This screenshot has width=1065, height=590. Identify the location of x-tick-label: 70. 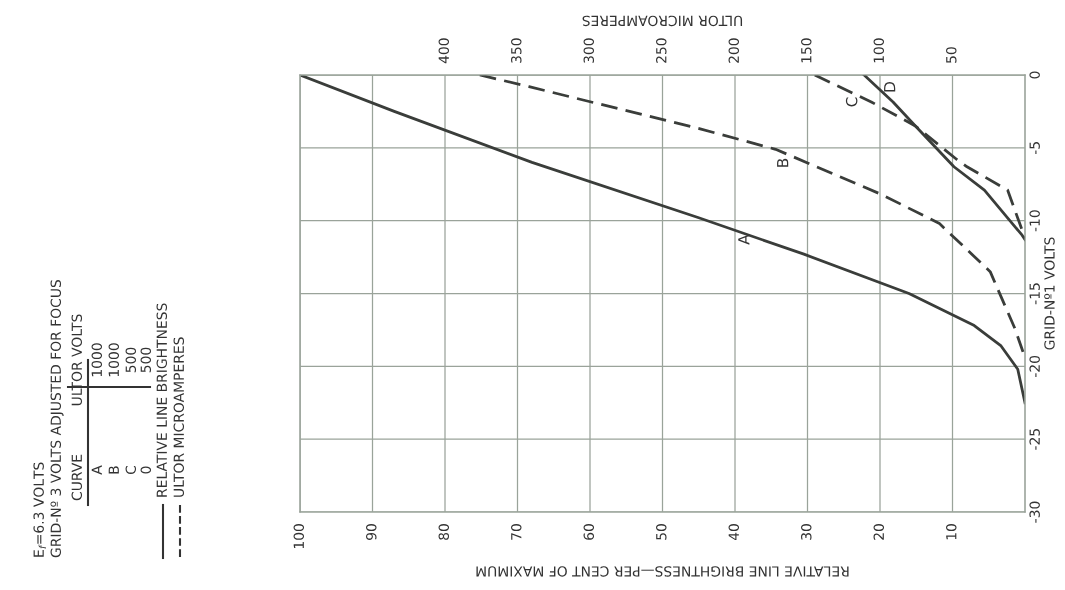
(516, 532).